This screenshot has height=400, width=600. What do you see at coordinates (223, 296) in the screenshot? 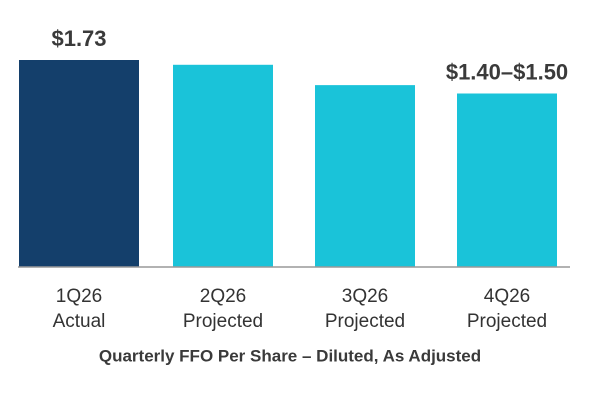
I see `x-tick-label: 2Q26` at bounding box center [223, 296].